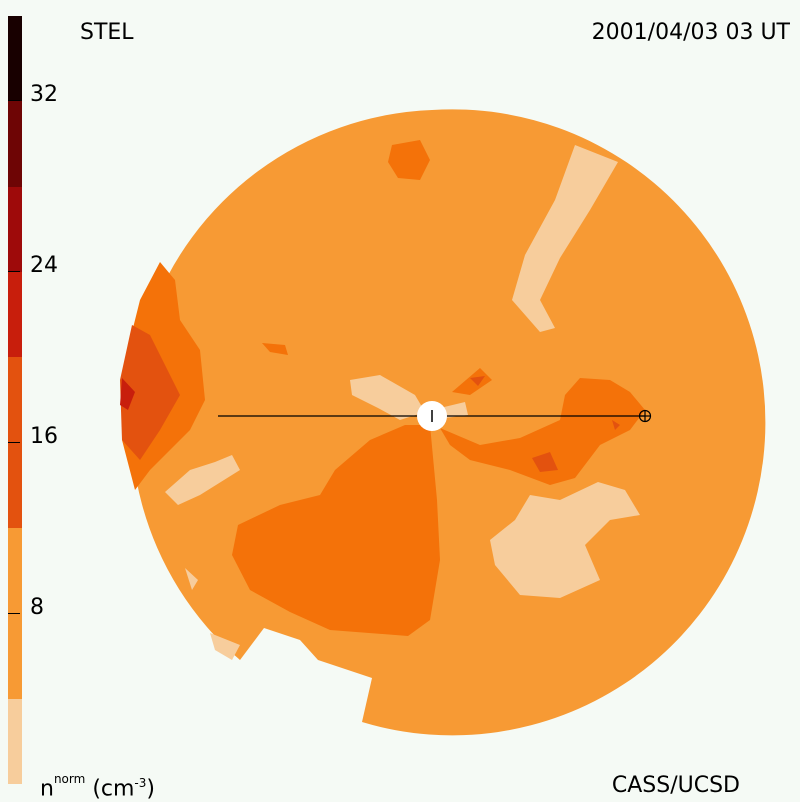  What do you see at coordinates (127, 394) in the screenshot?
I see `density-region-peak` at bounding box center [127, 394].